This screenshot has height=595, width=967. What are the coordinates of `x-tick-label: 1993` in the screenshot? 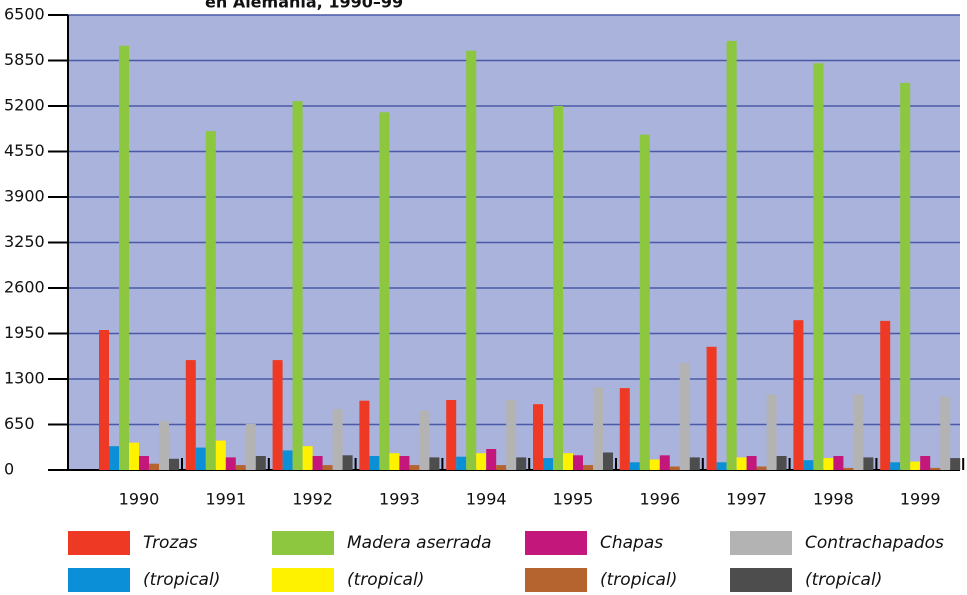 It's located at (399, 499).